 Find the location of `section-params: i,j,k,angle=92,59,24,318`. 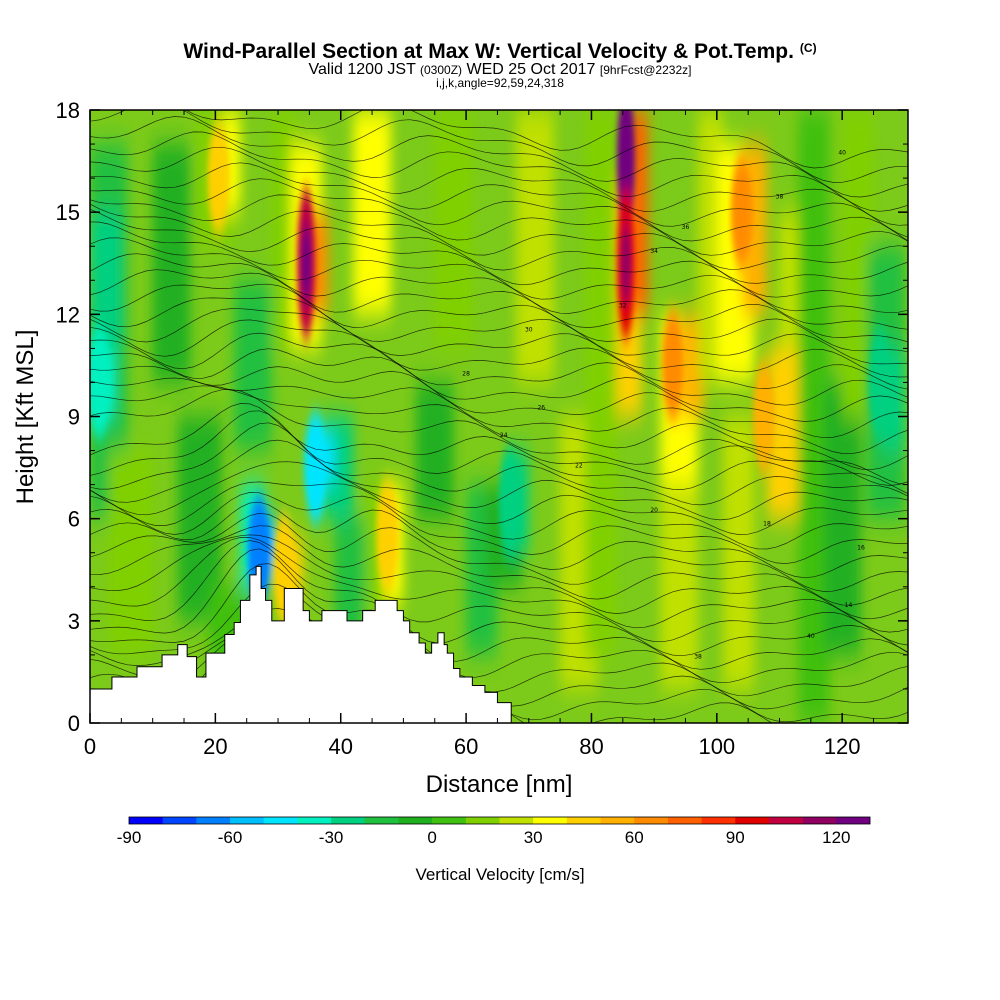

section-params: i,j,k,angle=92,59,24,318 is located at coordinates (500, 83).